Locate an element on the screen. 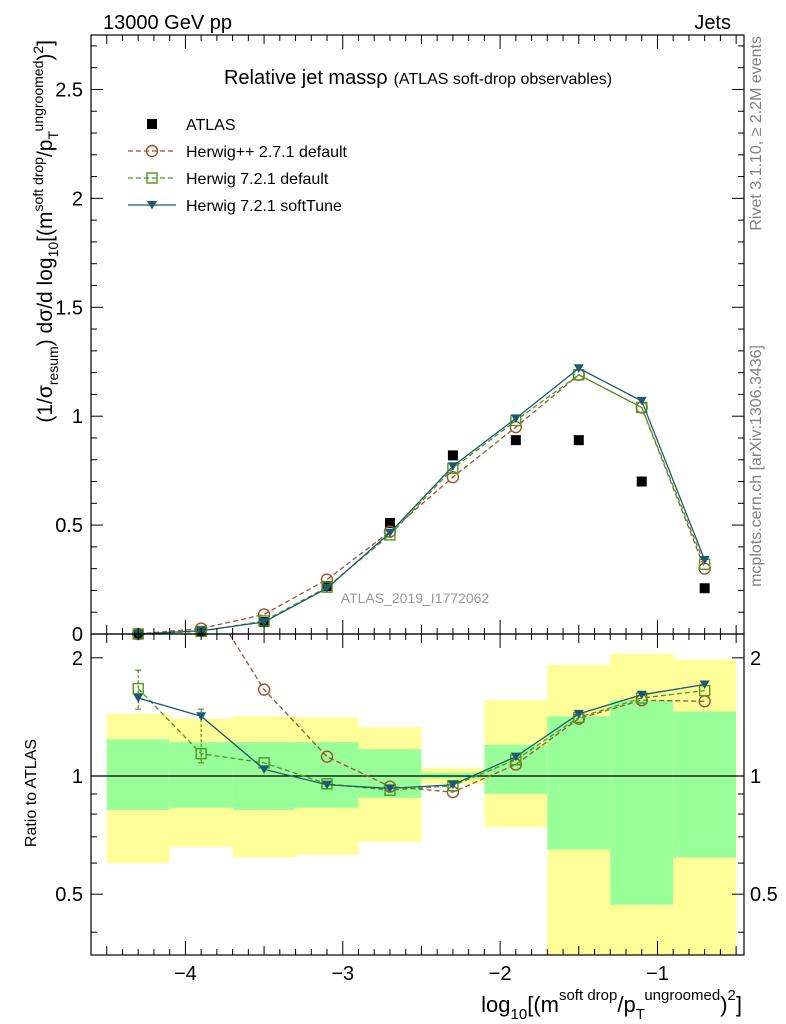  y-tick-label: 2.5 is located at coordinates (69, 90).